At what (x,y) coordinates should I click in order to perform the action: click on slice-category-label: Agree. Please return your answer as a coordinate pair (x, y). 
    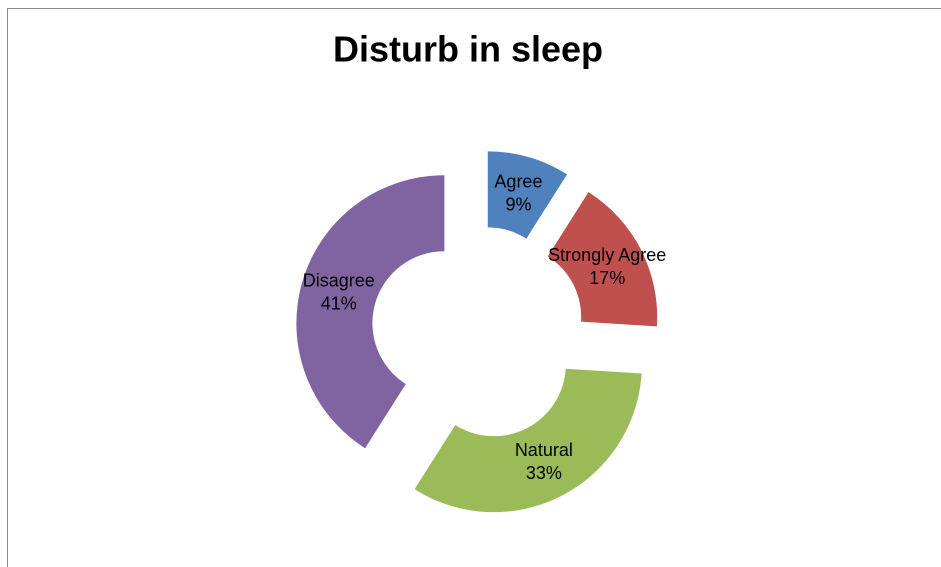
    Looking at the image, I should click on (518, 182).